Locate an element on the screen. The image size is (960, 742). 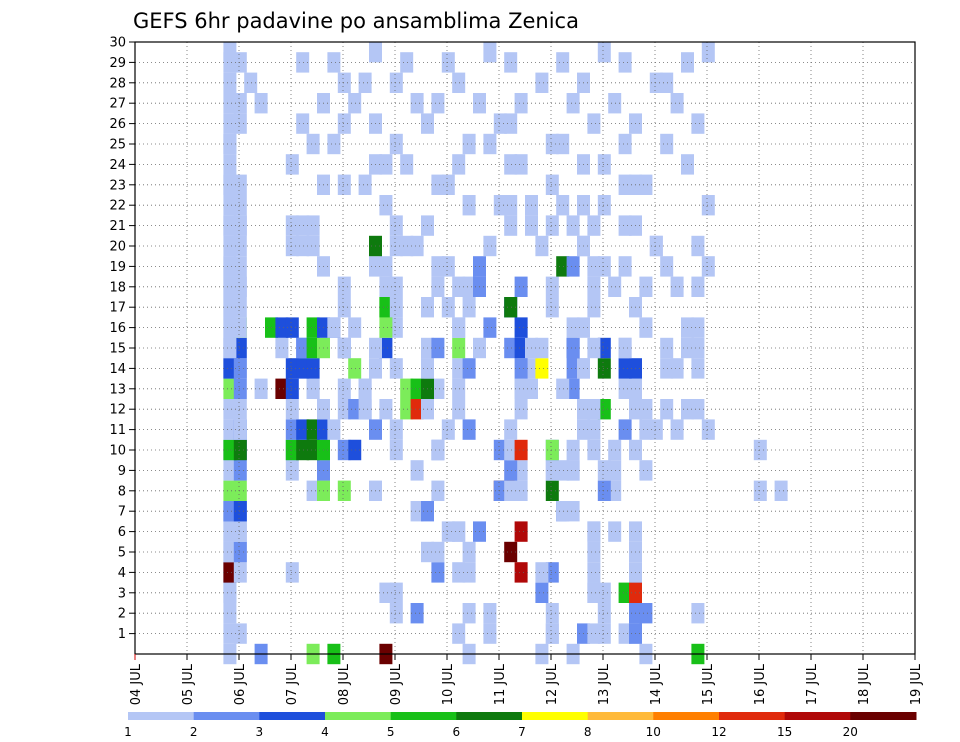
colorbar-label: 1 is located at coordinates (128, 732).